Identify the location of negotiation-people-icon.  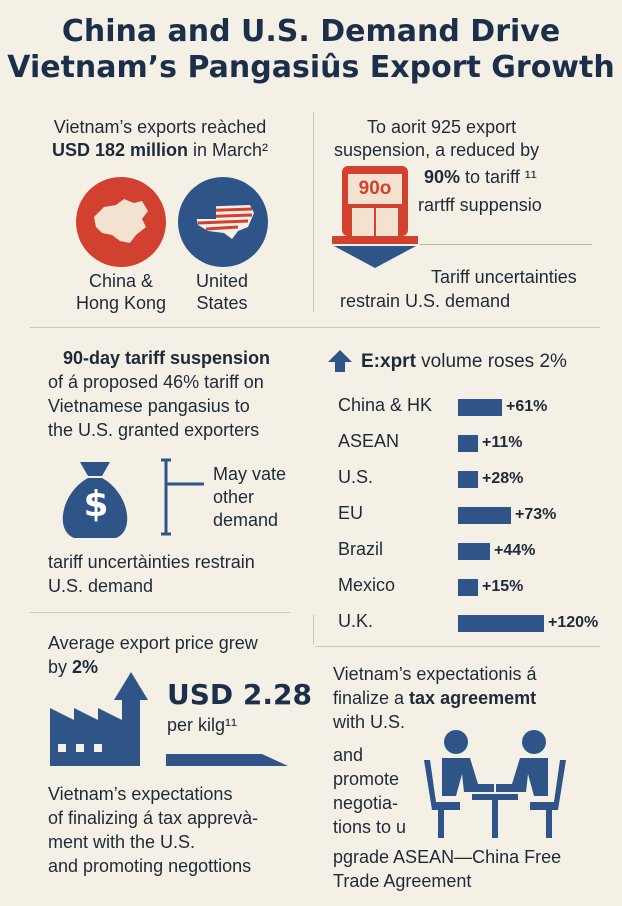
(495, 783).